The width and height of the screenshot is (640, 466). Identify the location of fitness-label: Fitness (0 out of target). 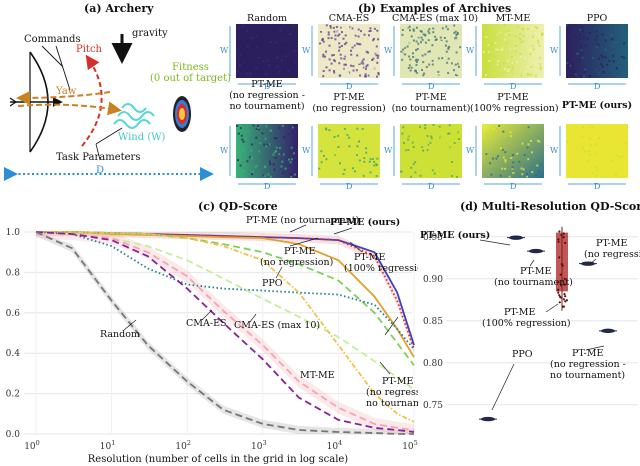
(190, 73).